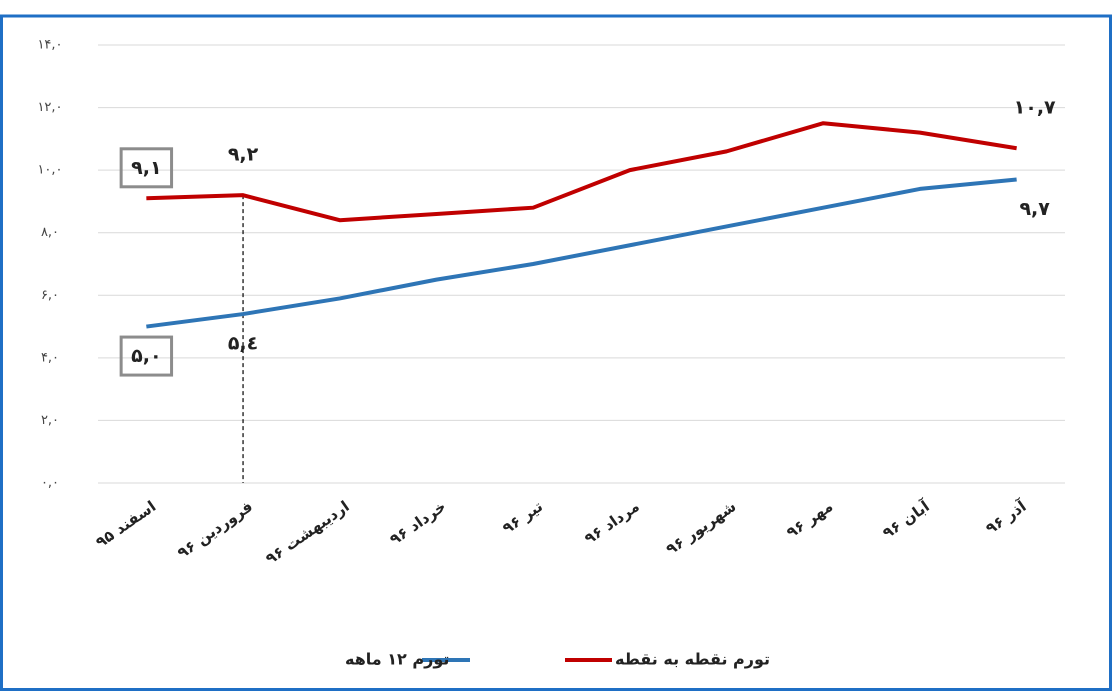 This screenshot has height=691, width=1112. What do you see at coordinates (1035, 108) in the screenshot?
I see `data-label: ۱۰,۷` at bounding box center [1035, 108].